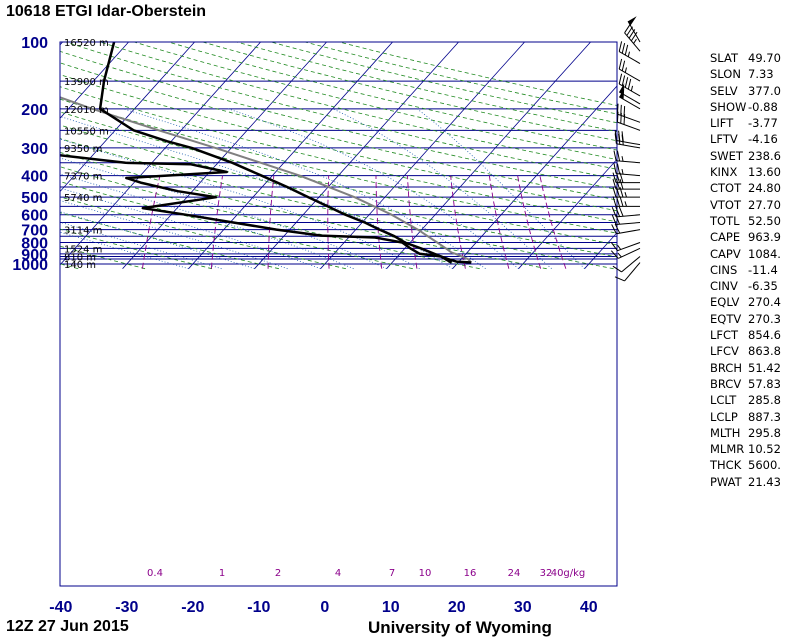 This screenshot has width=800, height=640. What do you see at coordinates (60, 607) in the screenshot?
I see `temperature-tick-label: -40` at bounding box center [60, 607].